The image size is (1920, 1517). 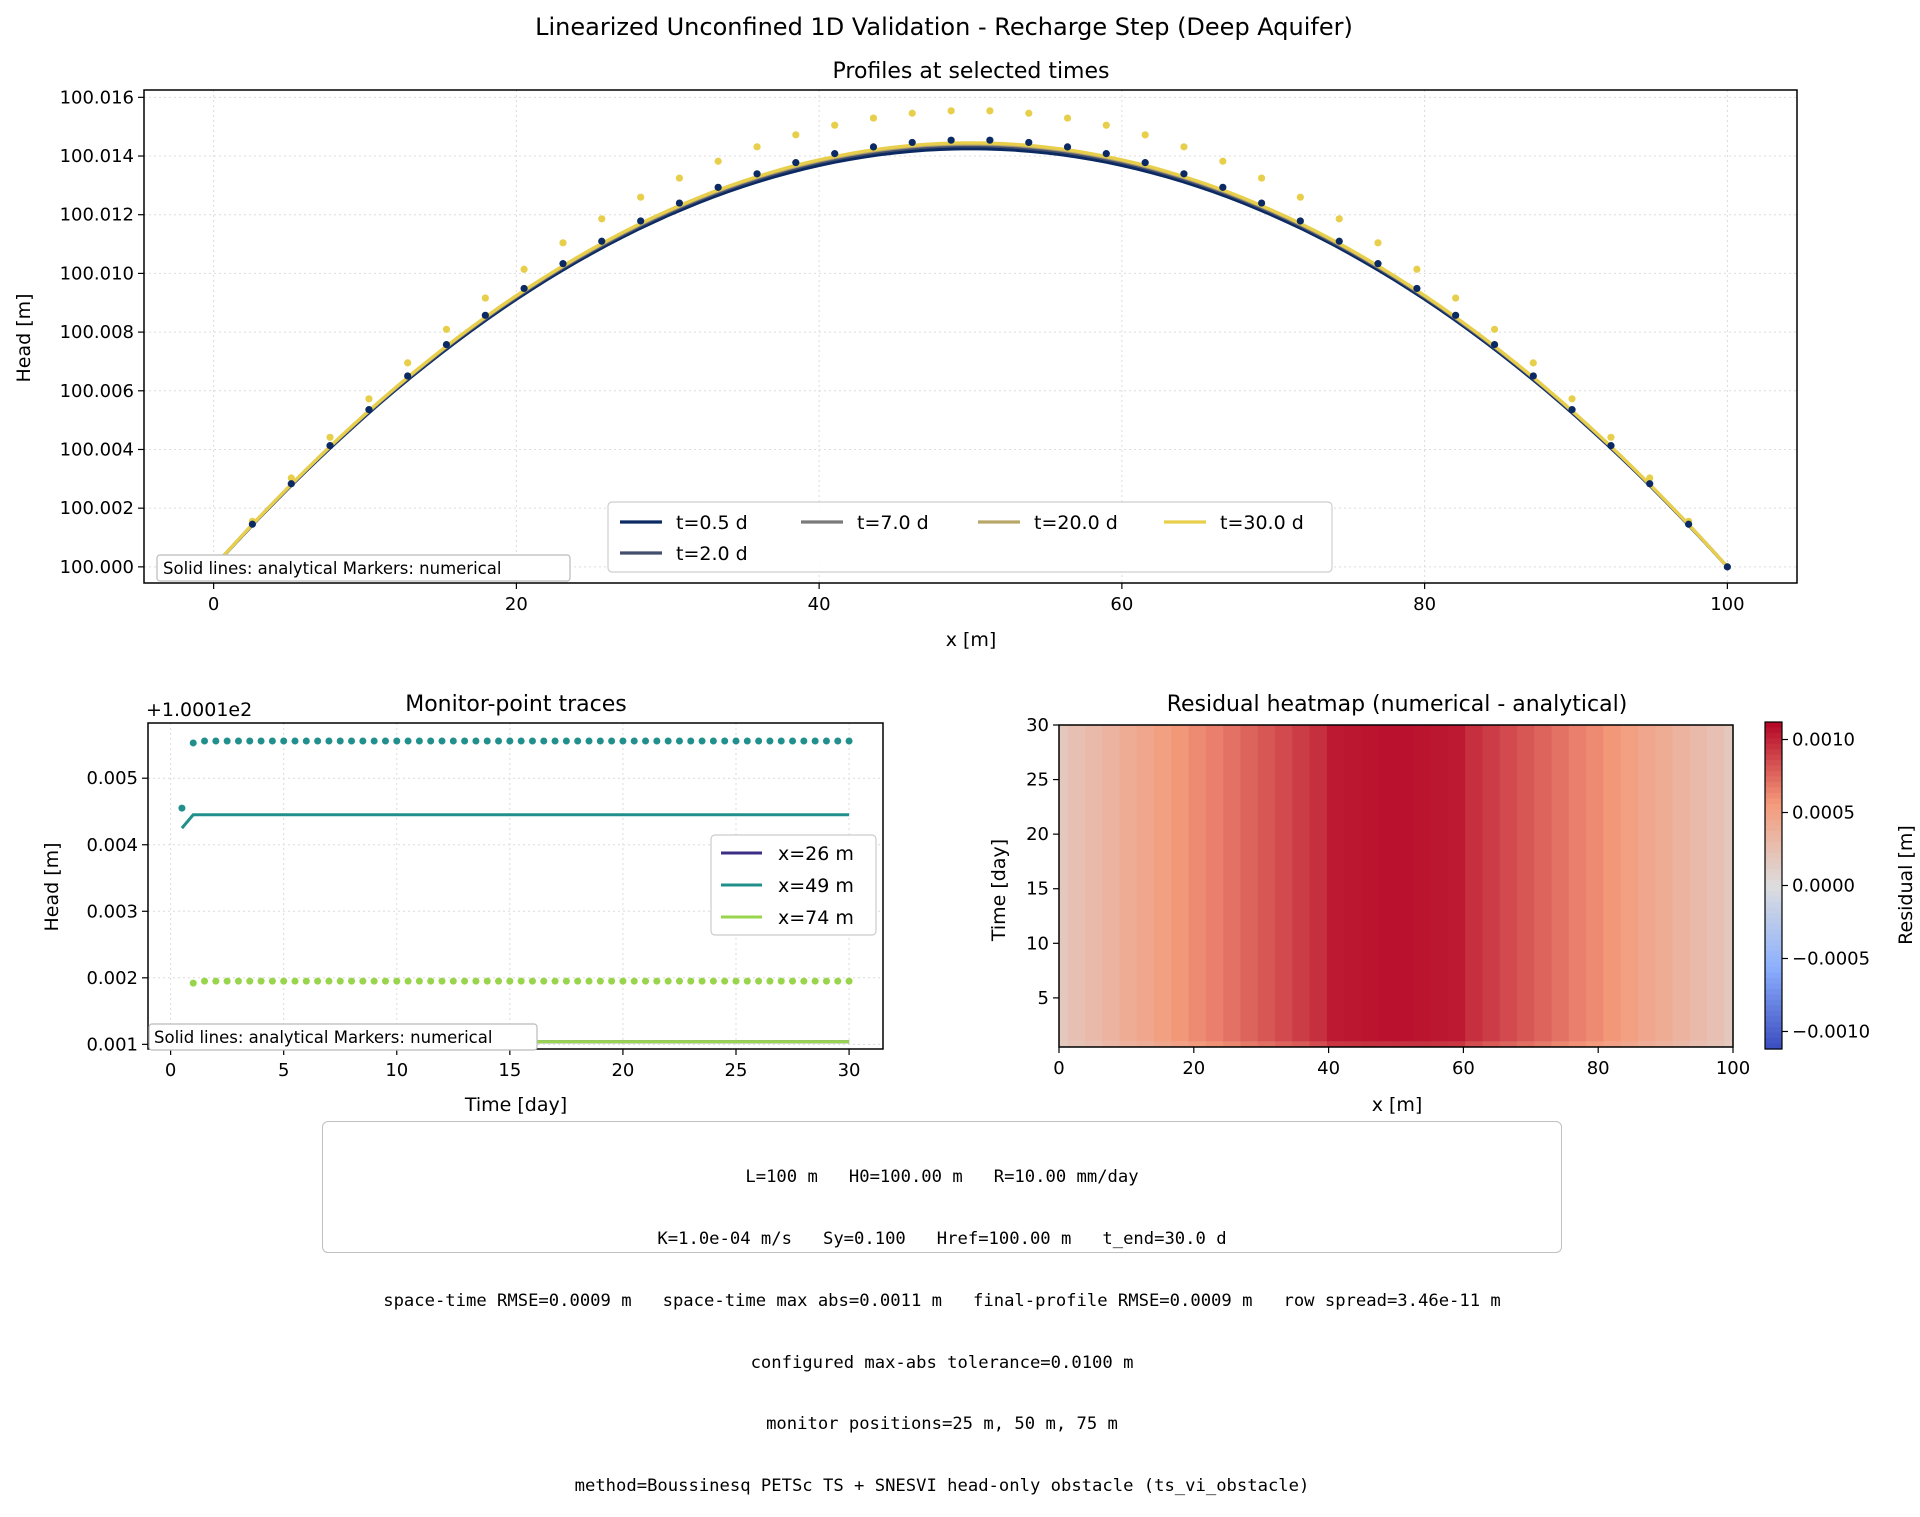 I want to click on x-tick-label: 0, so click(x=213, y=604).